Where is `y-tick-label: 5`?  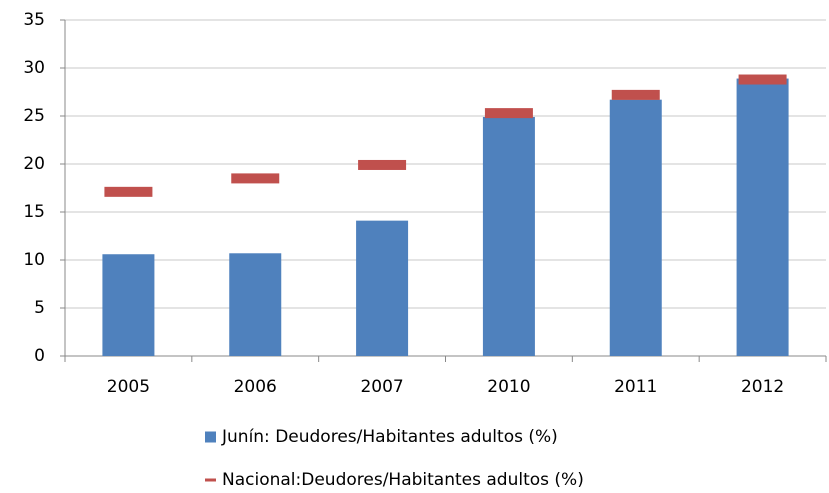 y-tick-label: 5 is located at coordinates (39, 308).